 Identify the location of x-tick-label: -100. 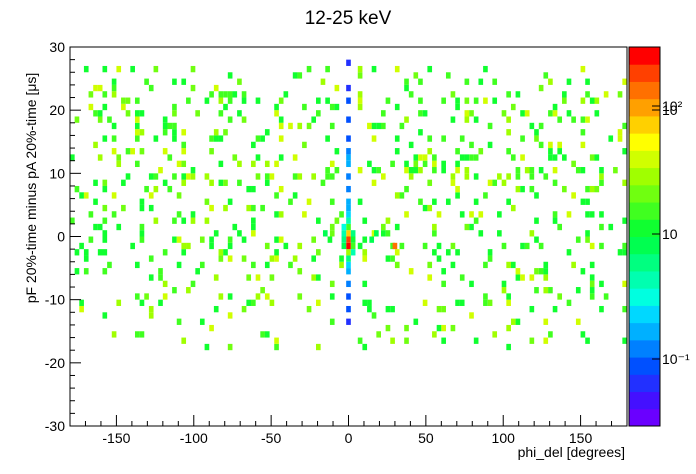
(194, 438).